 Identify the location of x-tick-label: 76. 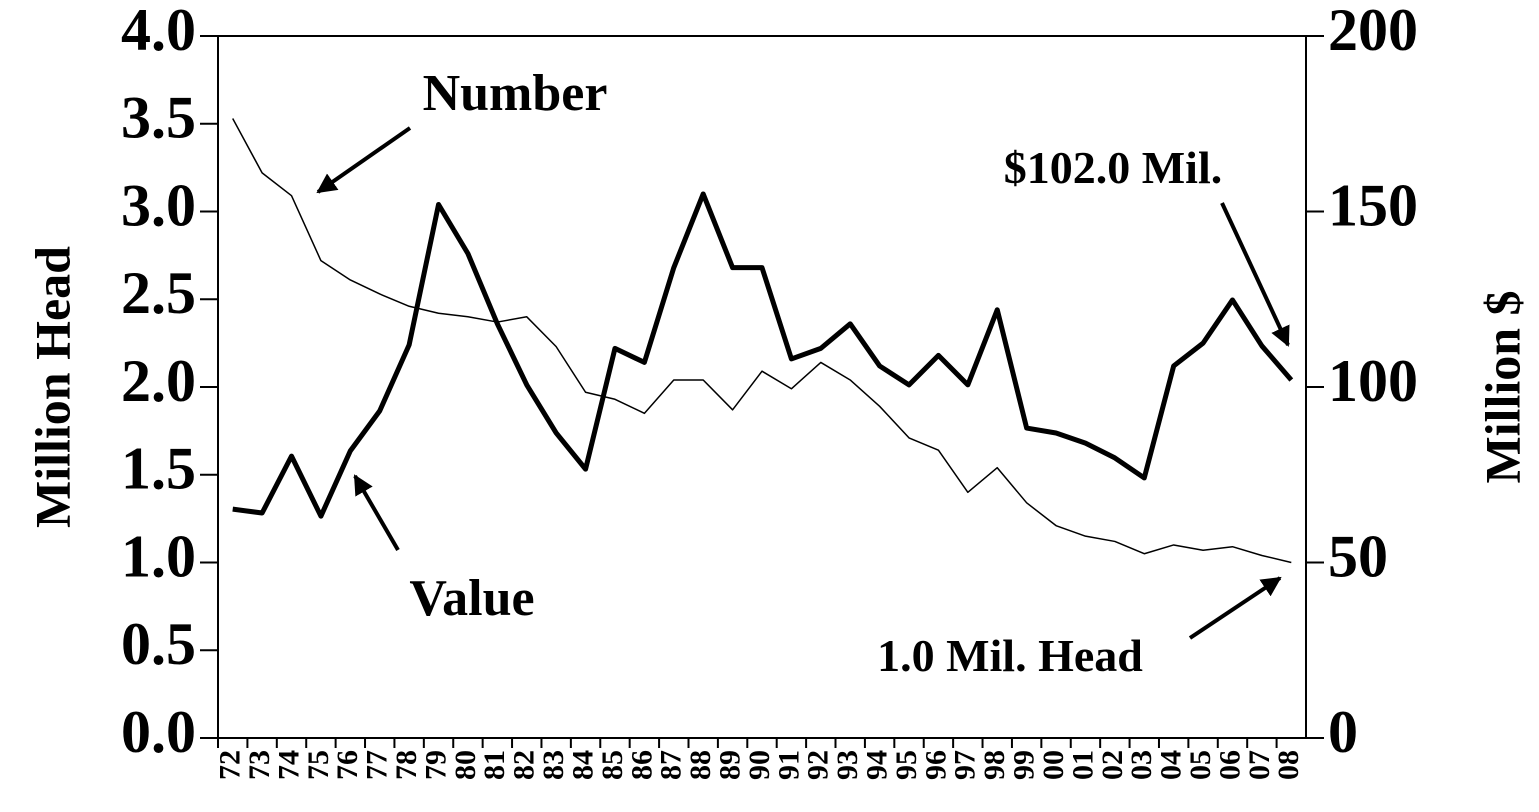
(347, 765).